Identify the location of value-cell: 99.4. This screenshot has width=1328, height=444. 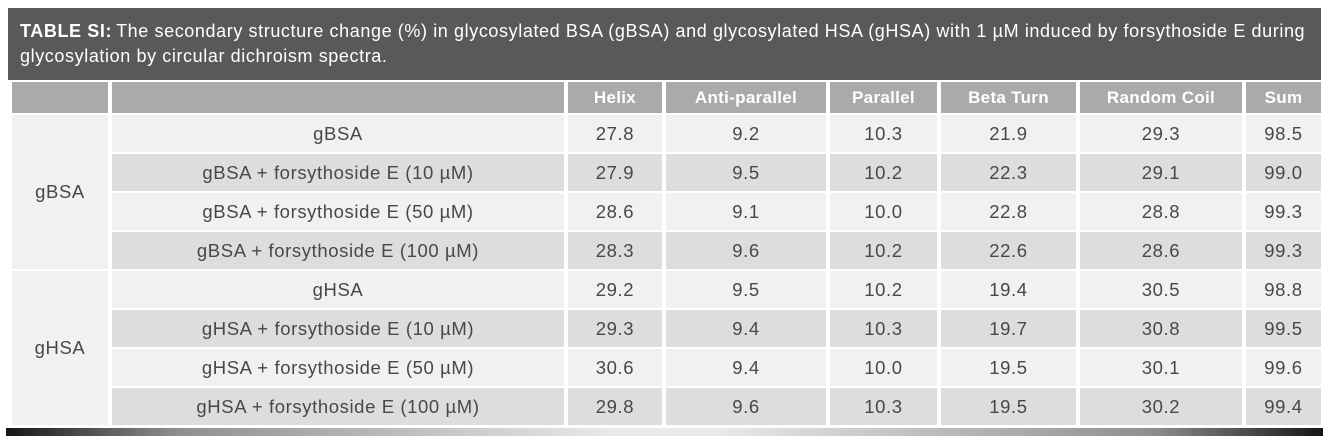
(1283, 407).